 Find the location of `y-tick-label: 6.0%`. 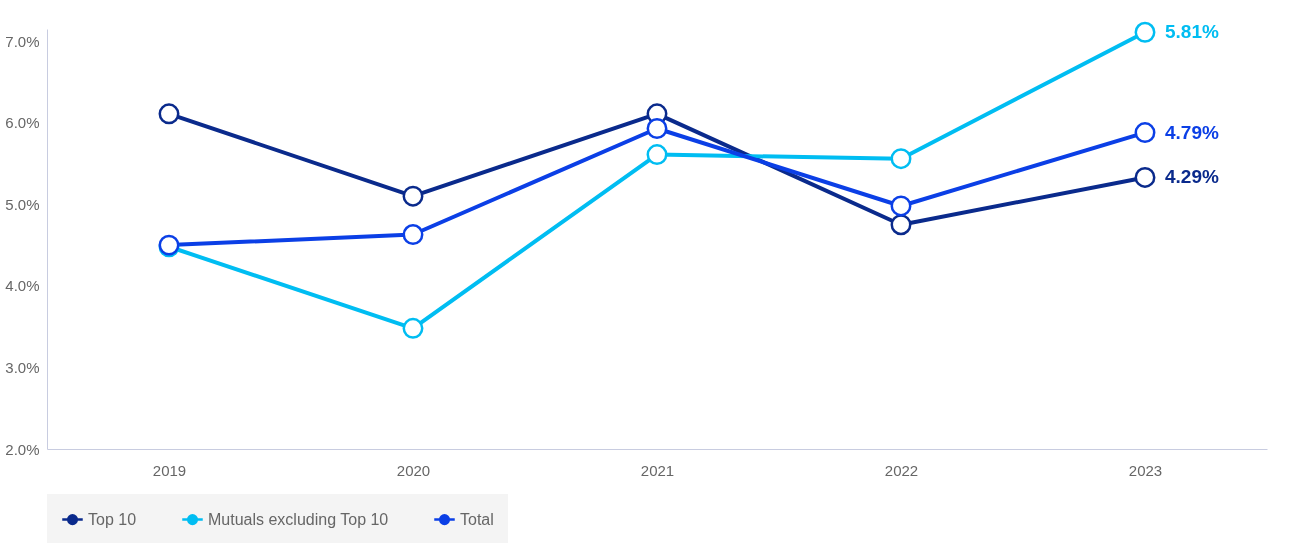

y-tick-label: 6.0% is located at coordinates (22, 123).